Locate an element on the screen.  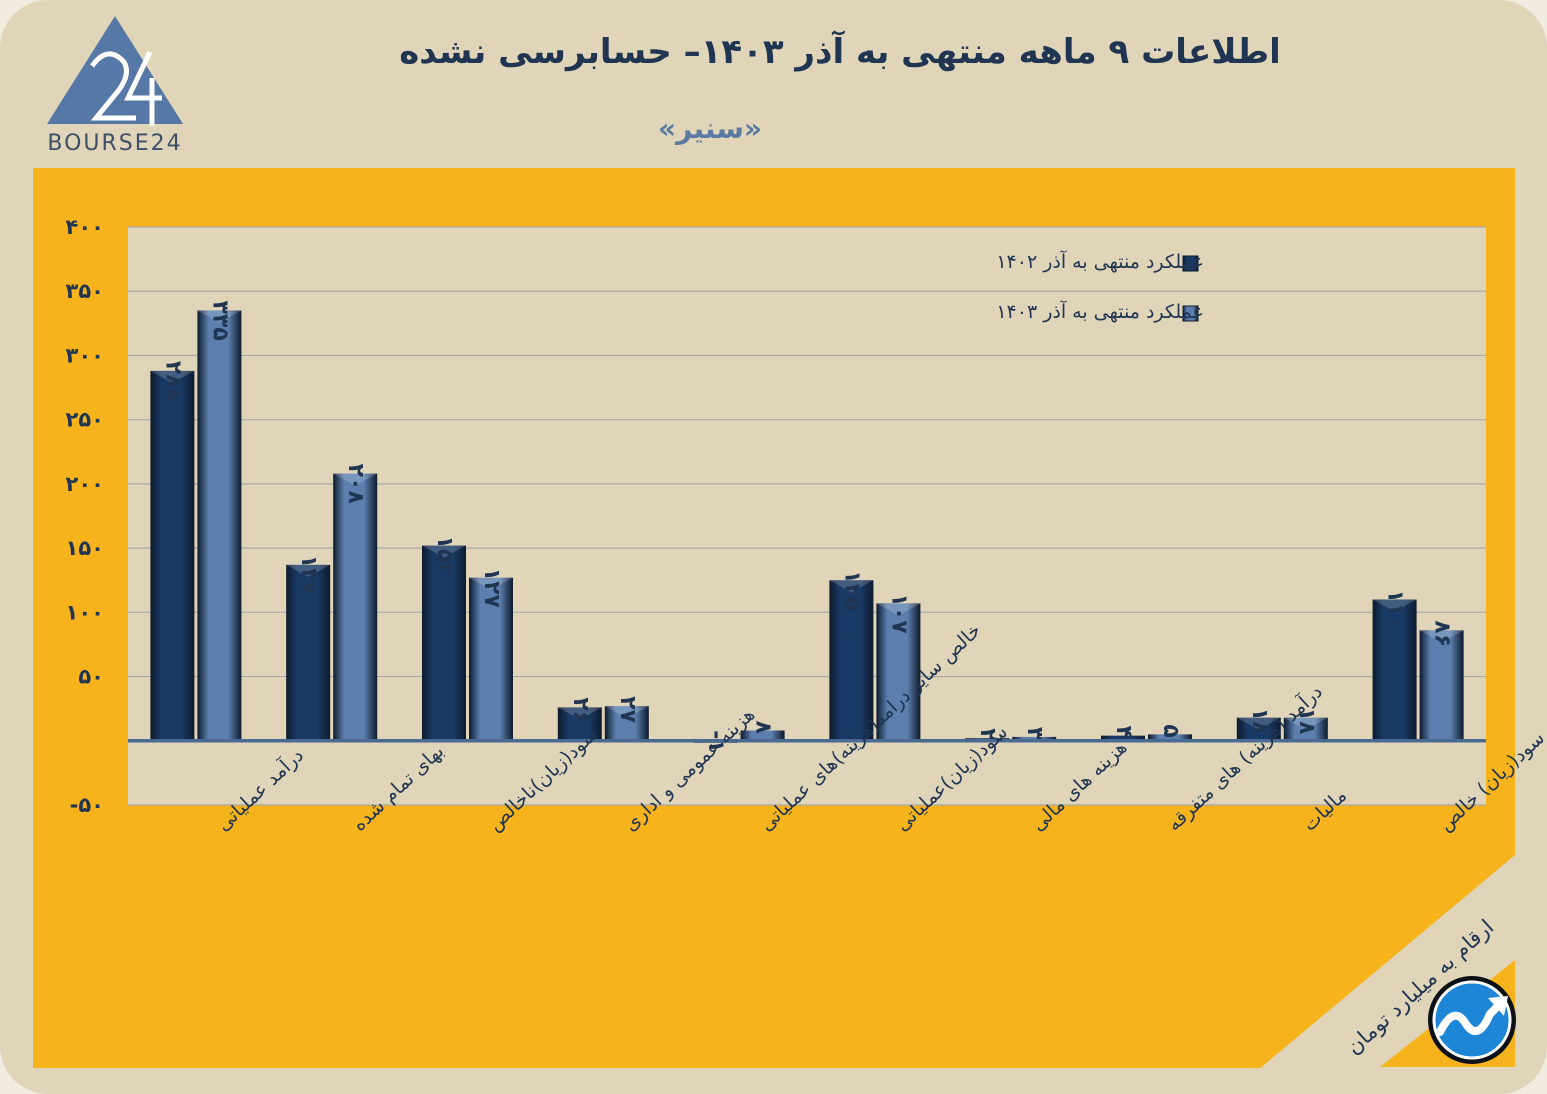
trend-arrow-icon is located at coordinates (1472, 1020).